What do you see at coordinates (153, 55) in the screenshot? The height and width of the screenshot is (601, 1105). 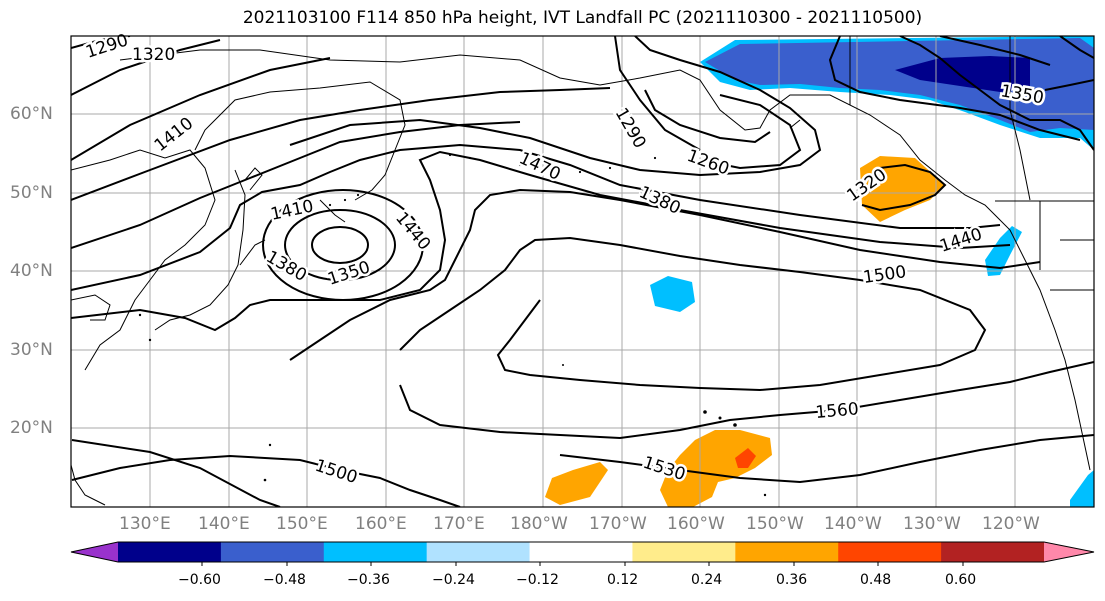 I see `contour-label: 1320` at bounding box center [153, 55].